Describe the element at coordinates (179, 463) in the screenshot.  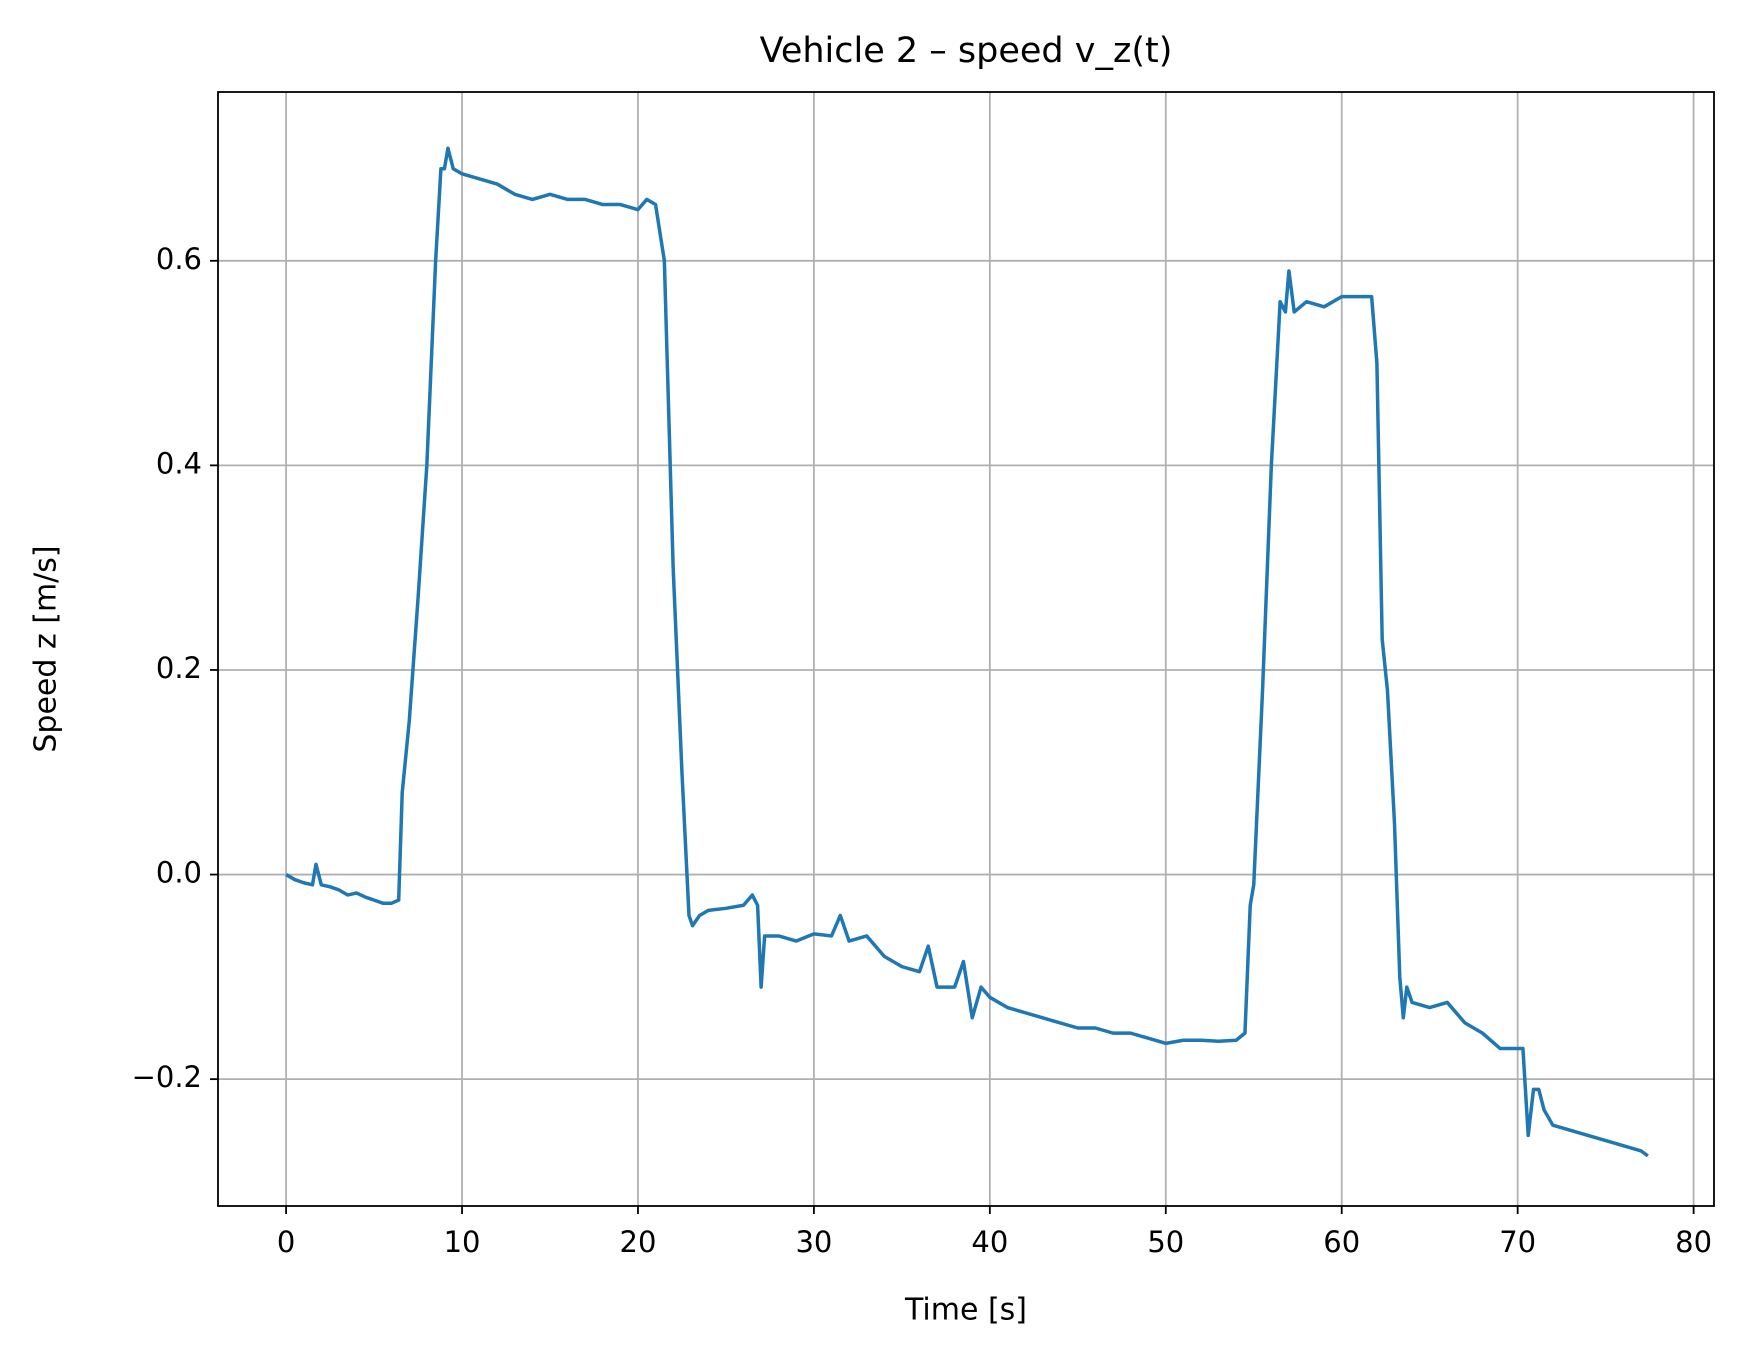
I see `y-tick-label: 0.4` at that location.